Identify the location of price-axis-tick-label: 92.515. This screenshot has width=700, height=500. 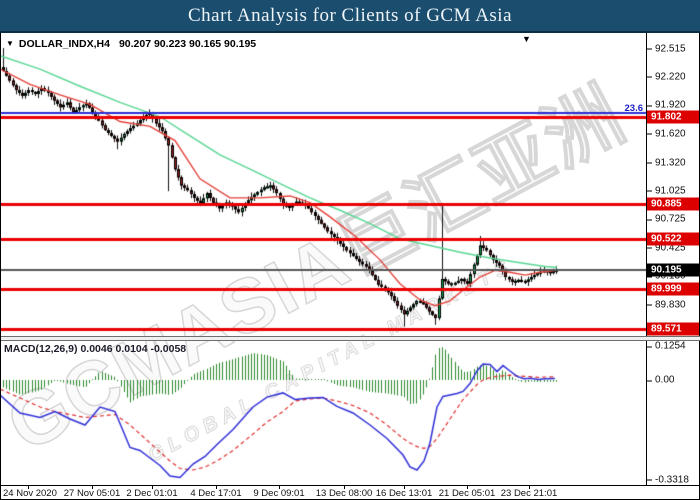
(666, 48).